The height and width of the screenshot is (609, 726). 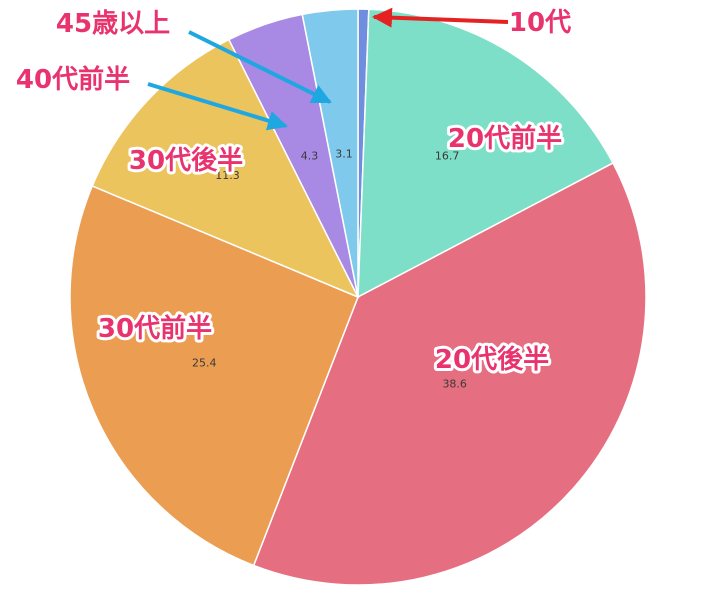 What do you see at coordinates (186, 160) in the screenshot?
I see `slice-category-label: 30代後半` at bounding box center [186, 160].